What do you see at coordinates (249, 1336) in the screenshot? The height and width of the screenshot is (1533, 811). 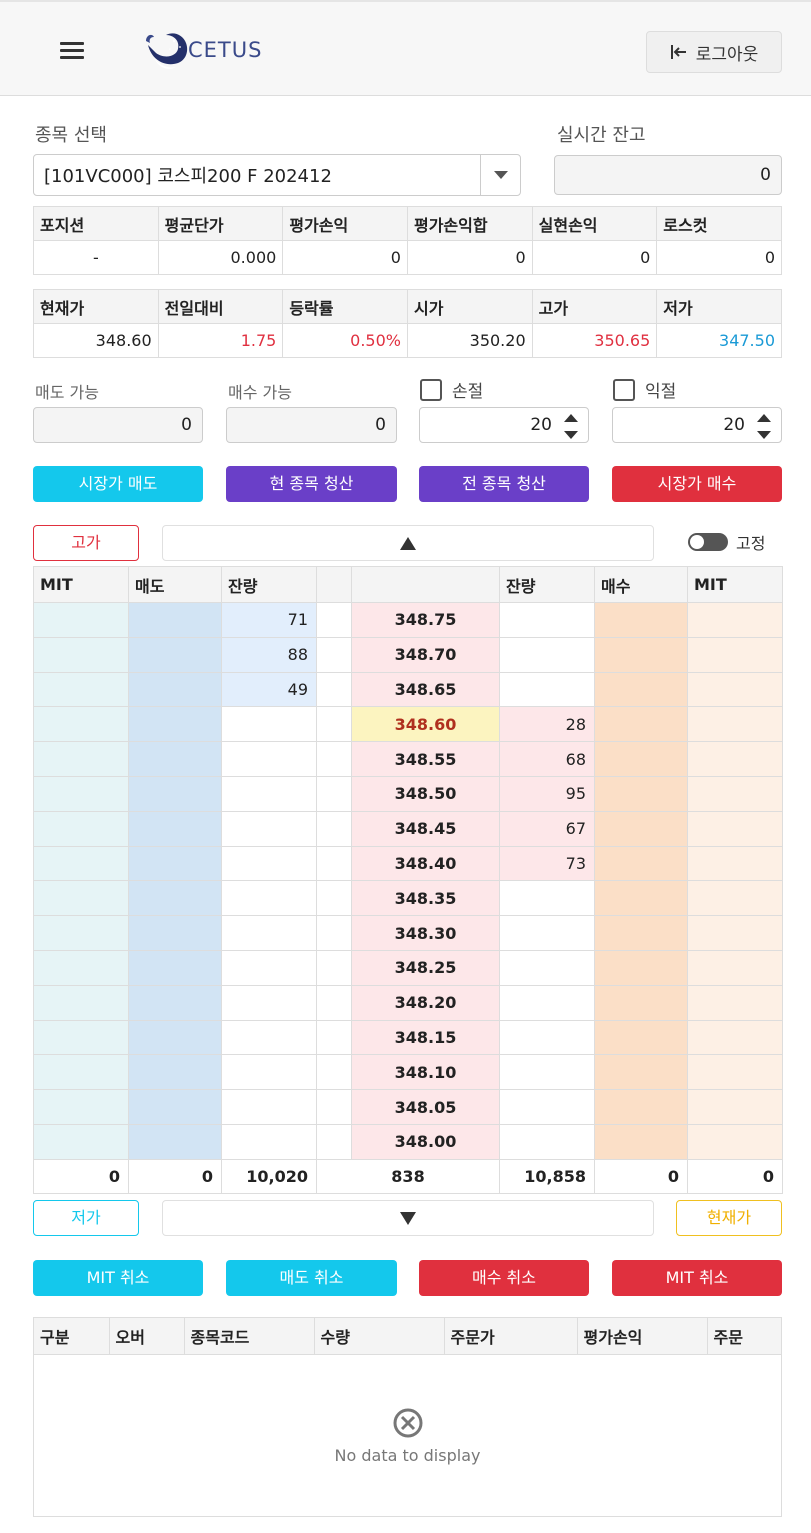 I see `orders-header-code: 종목코드` at bounding box center [249, 1336].